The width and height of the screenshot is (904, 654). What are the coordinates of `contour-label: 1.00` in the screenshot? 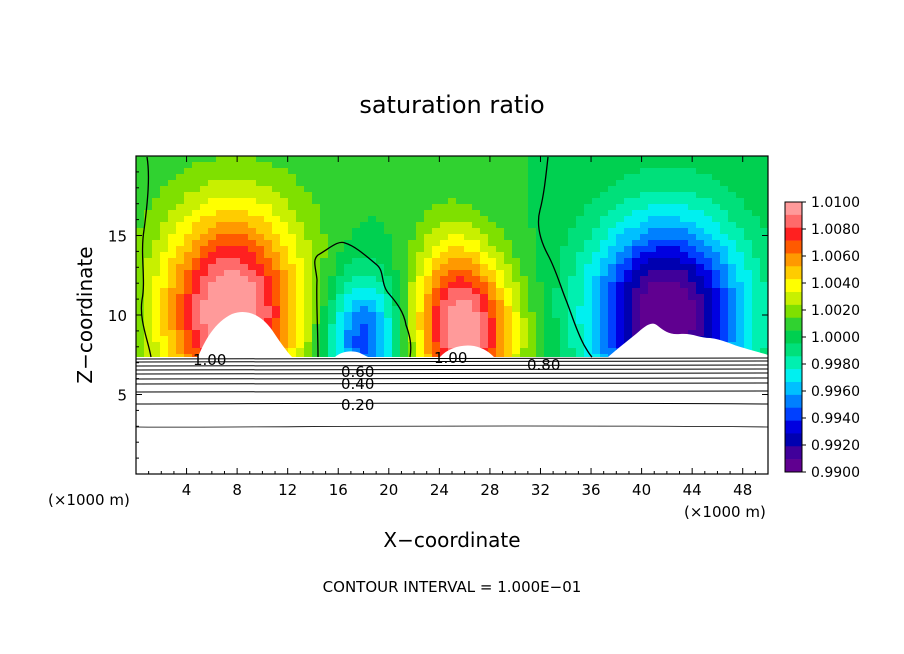 It's located at (209, 360).